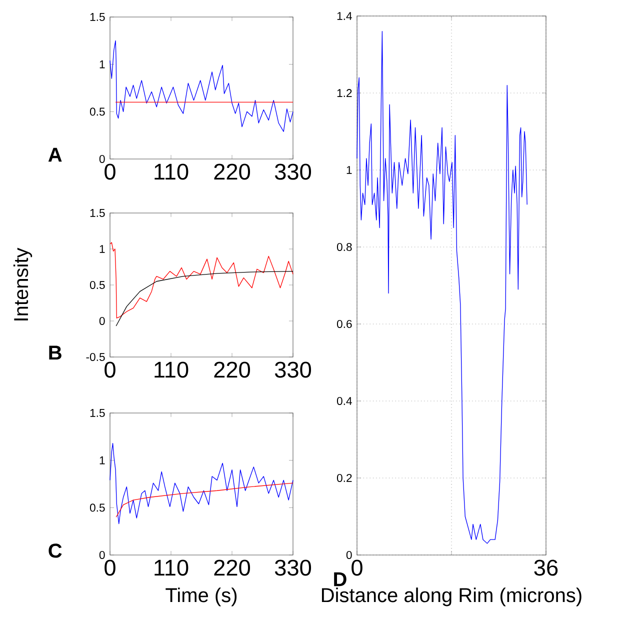 The image size is (637, 625). I want to click on y-tick-label: 1.4, so click(344, 16).